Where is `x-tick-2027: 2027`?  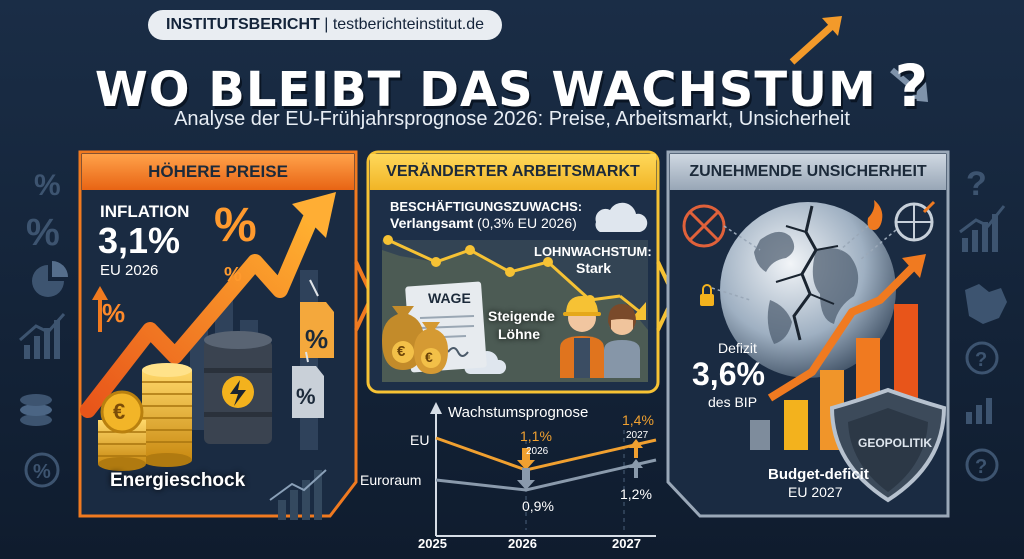
x-tick-2027: 2027 is located at coordinates (626, 543).